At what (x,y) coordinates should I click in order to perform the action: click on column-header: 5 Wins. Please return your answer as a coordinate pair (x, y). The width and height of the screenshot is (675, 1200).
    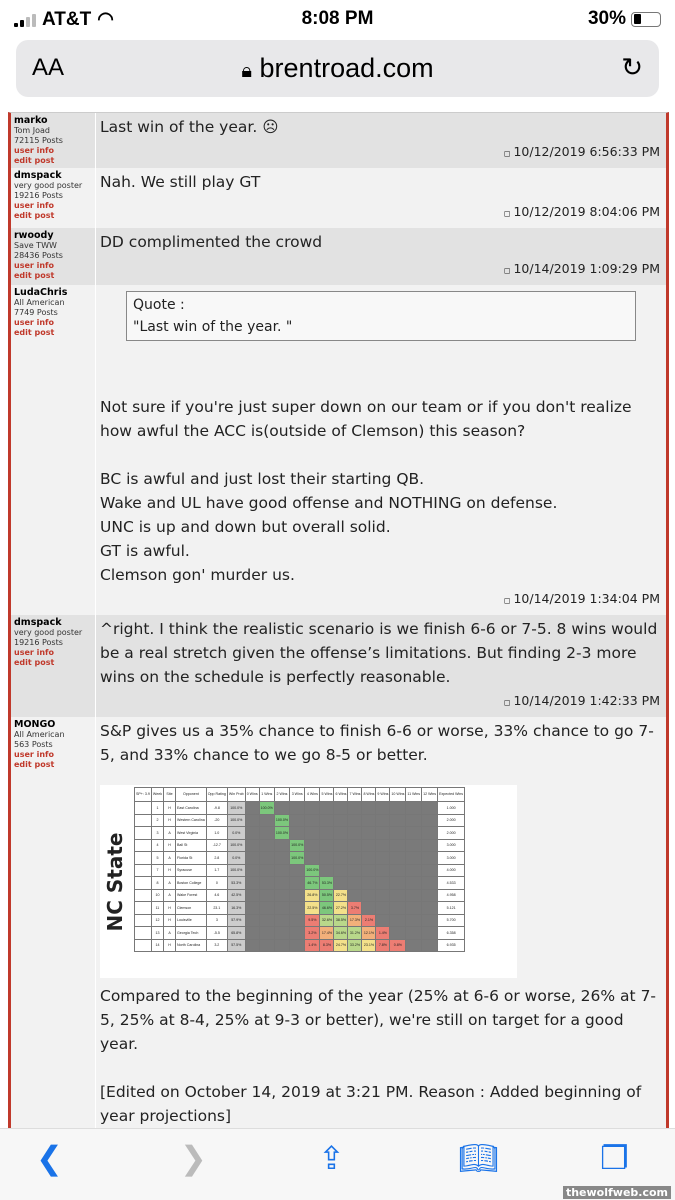
    Looking at the image, I should click on (327, 794).